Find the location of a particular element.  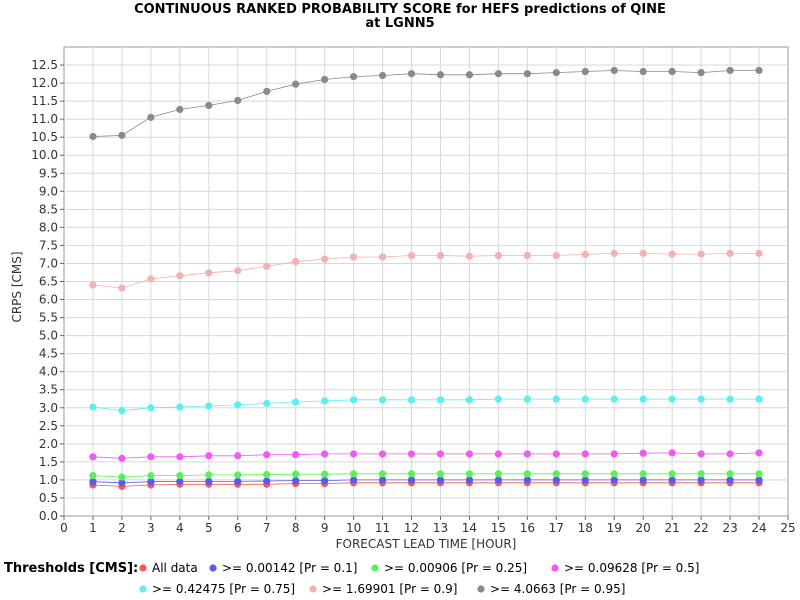

x-tick-label: 11 is located at coordinates (382, 528).